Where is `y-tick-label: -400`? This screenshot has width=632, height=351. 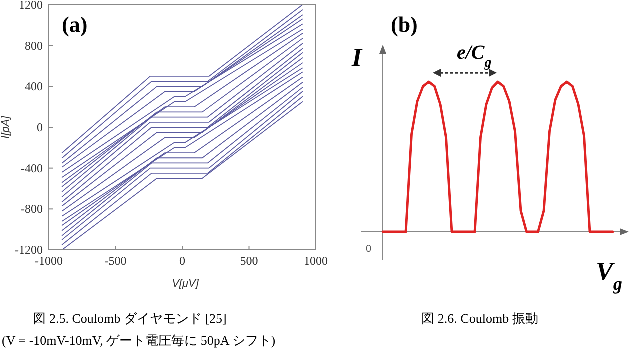
y-tick-label: -400 is located at coordinates (32, 168).